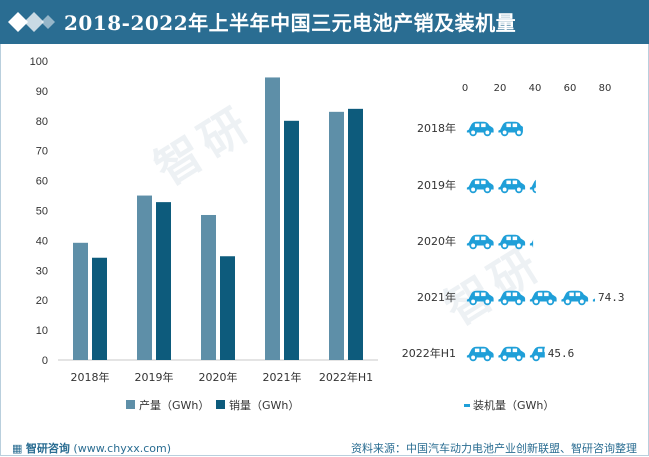 This screenshot has width=649, height=457. I want to click on title-bar: 2018-2022年上半年中国三元电池产销及装机量, so click(324, 22).